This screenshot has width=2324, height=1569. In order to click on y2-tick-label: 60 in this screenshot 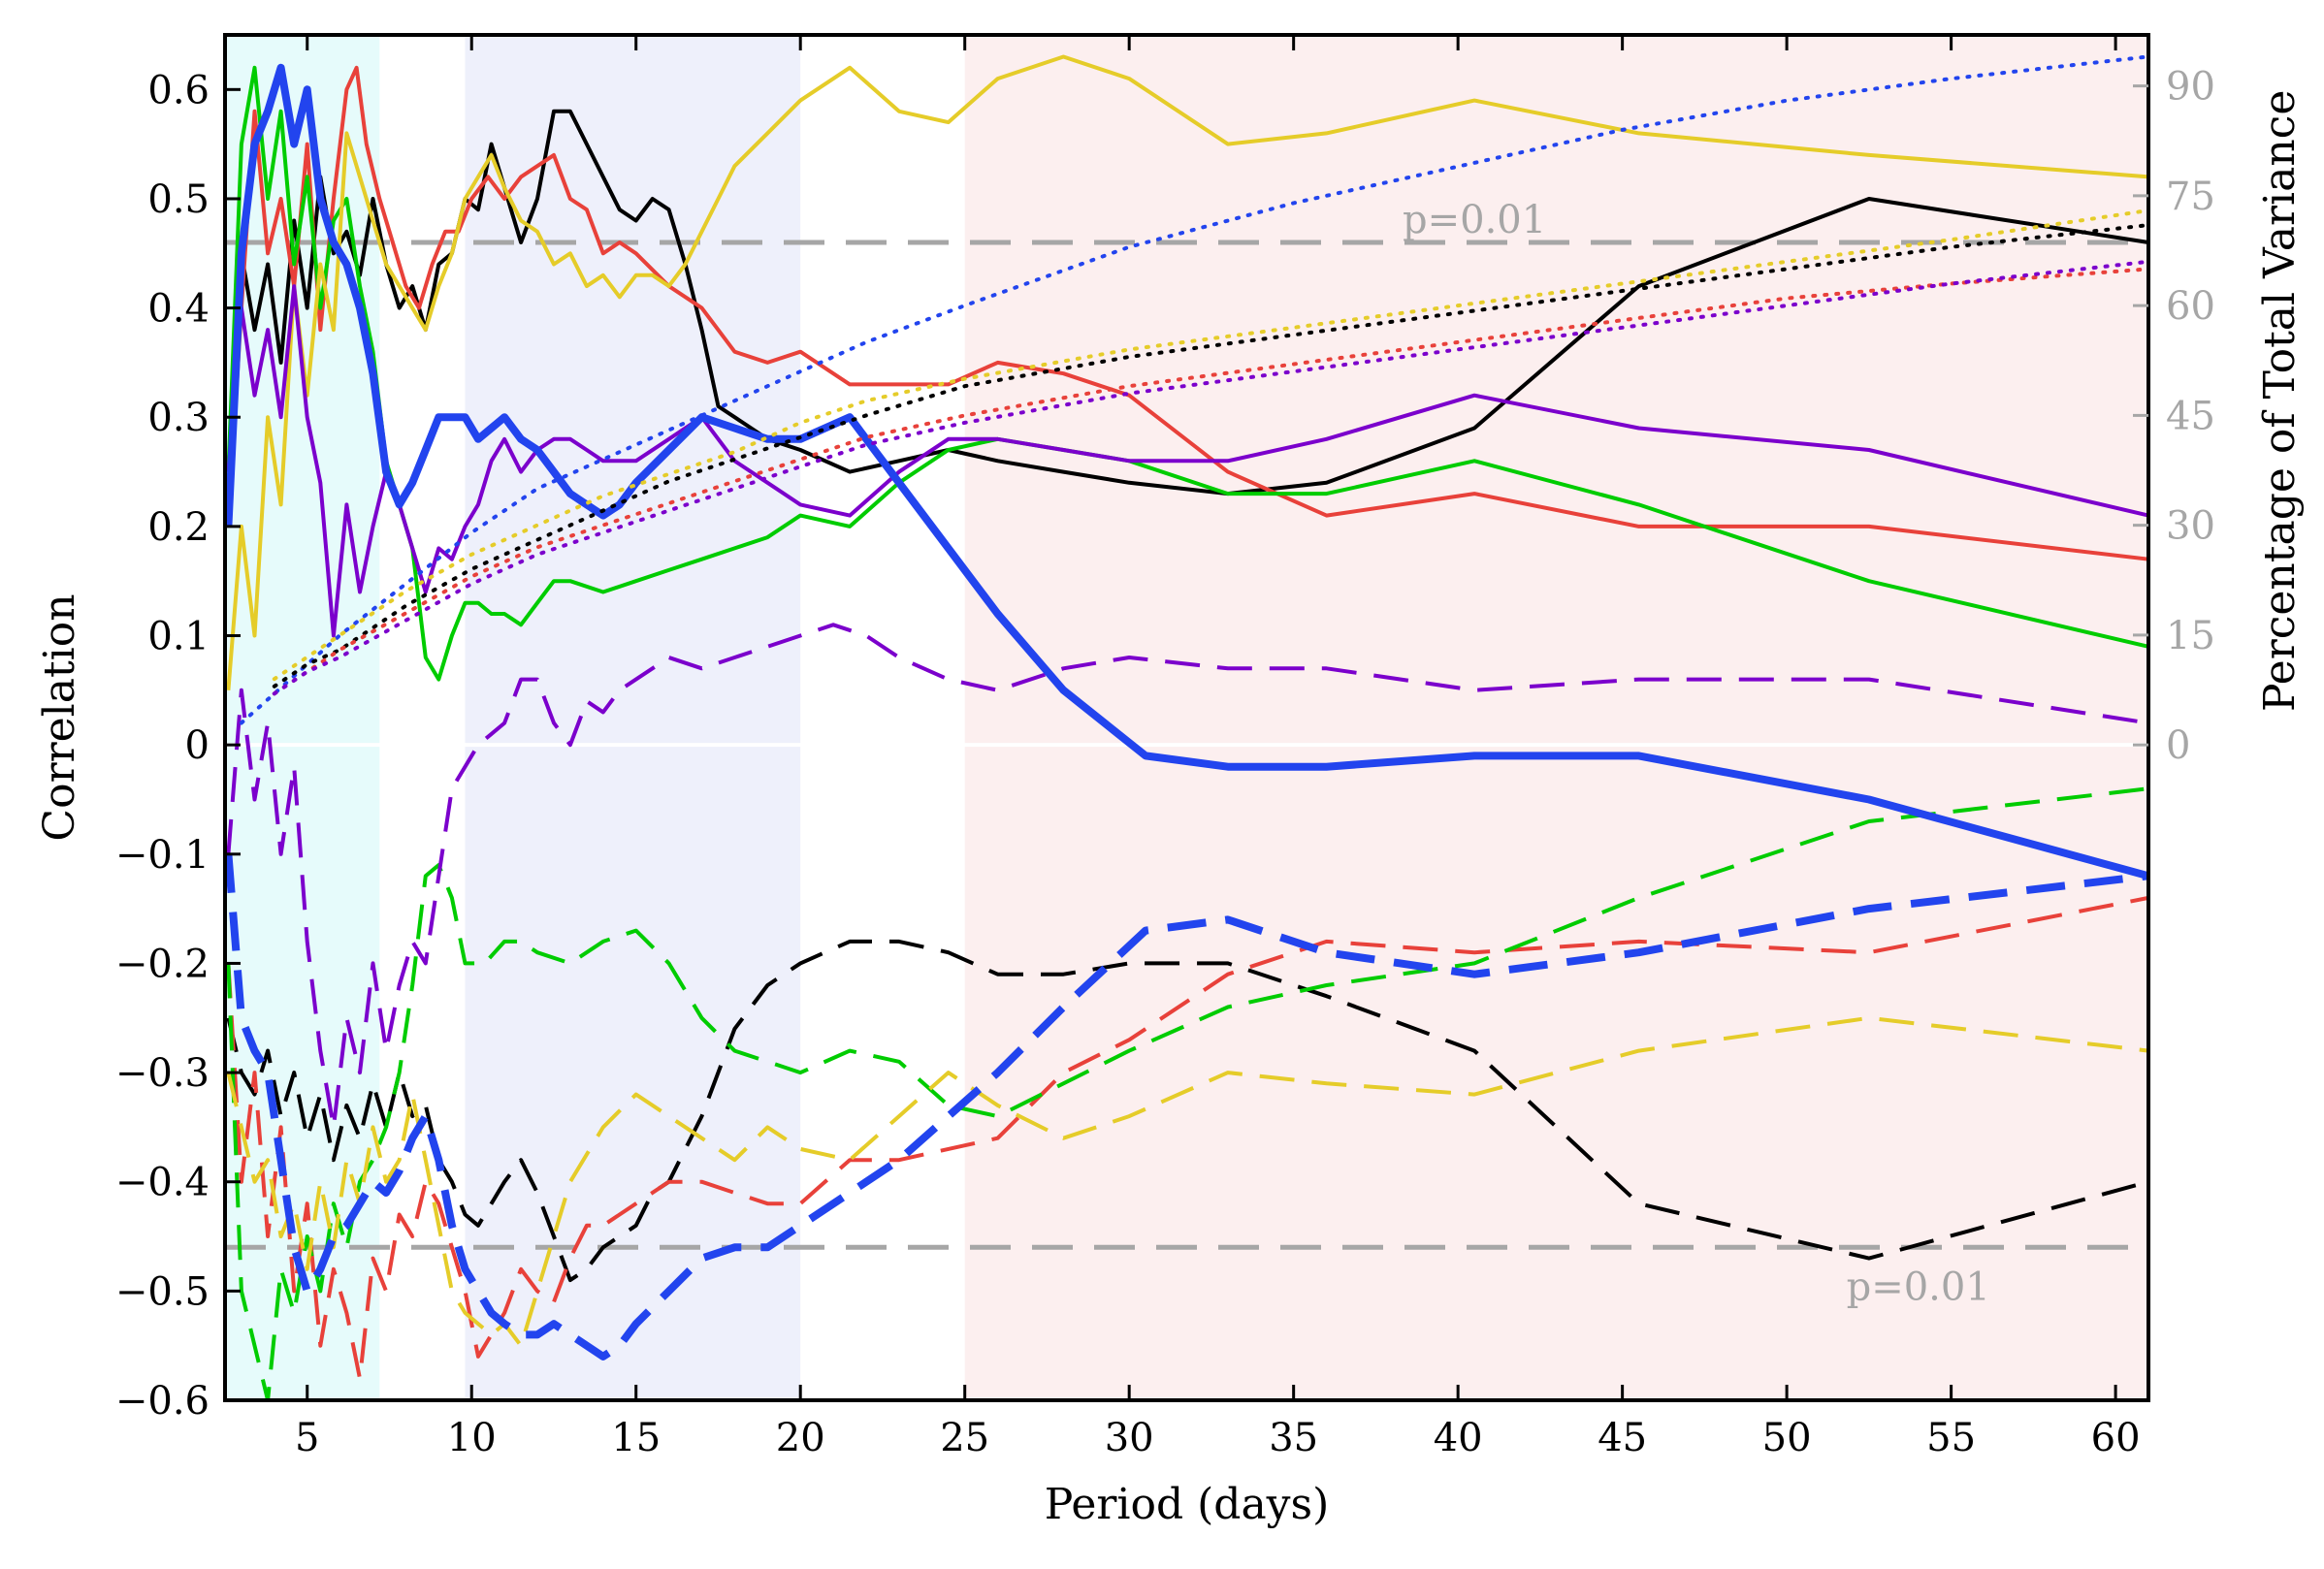, I will do `click(2190, 306)`.